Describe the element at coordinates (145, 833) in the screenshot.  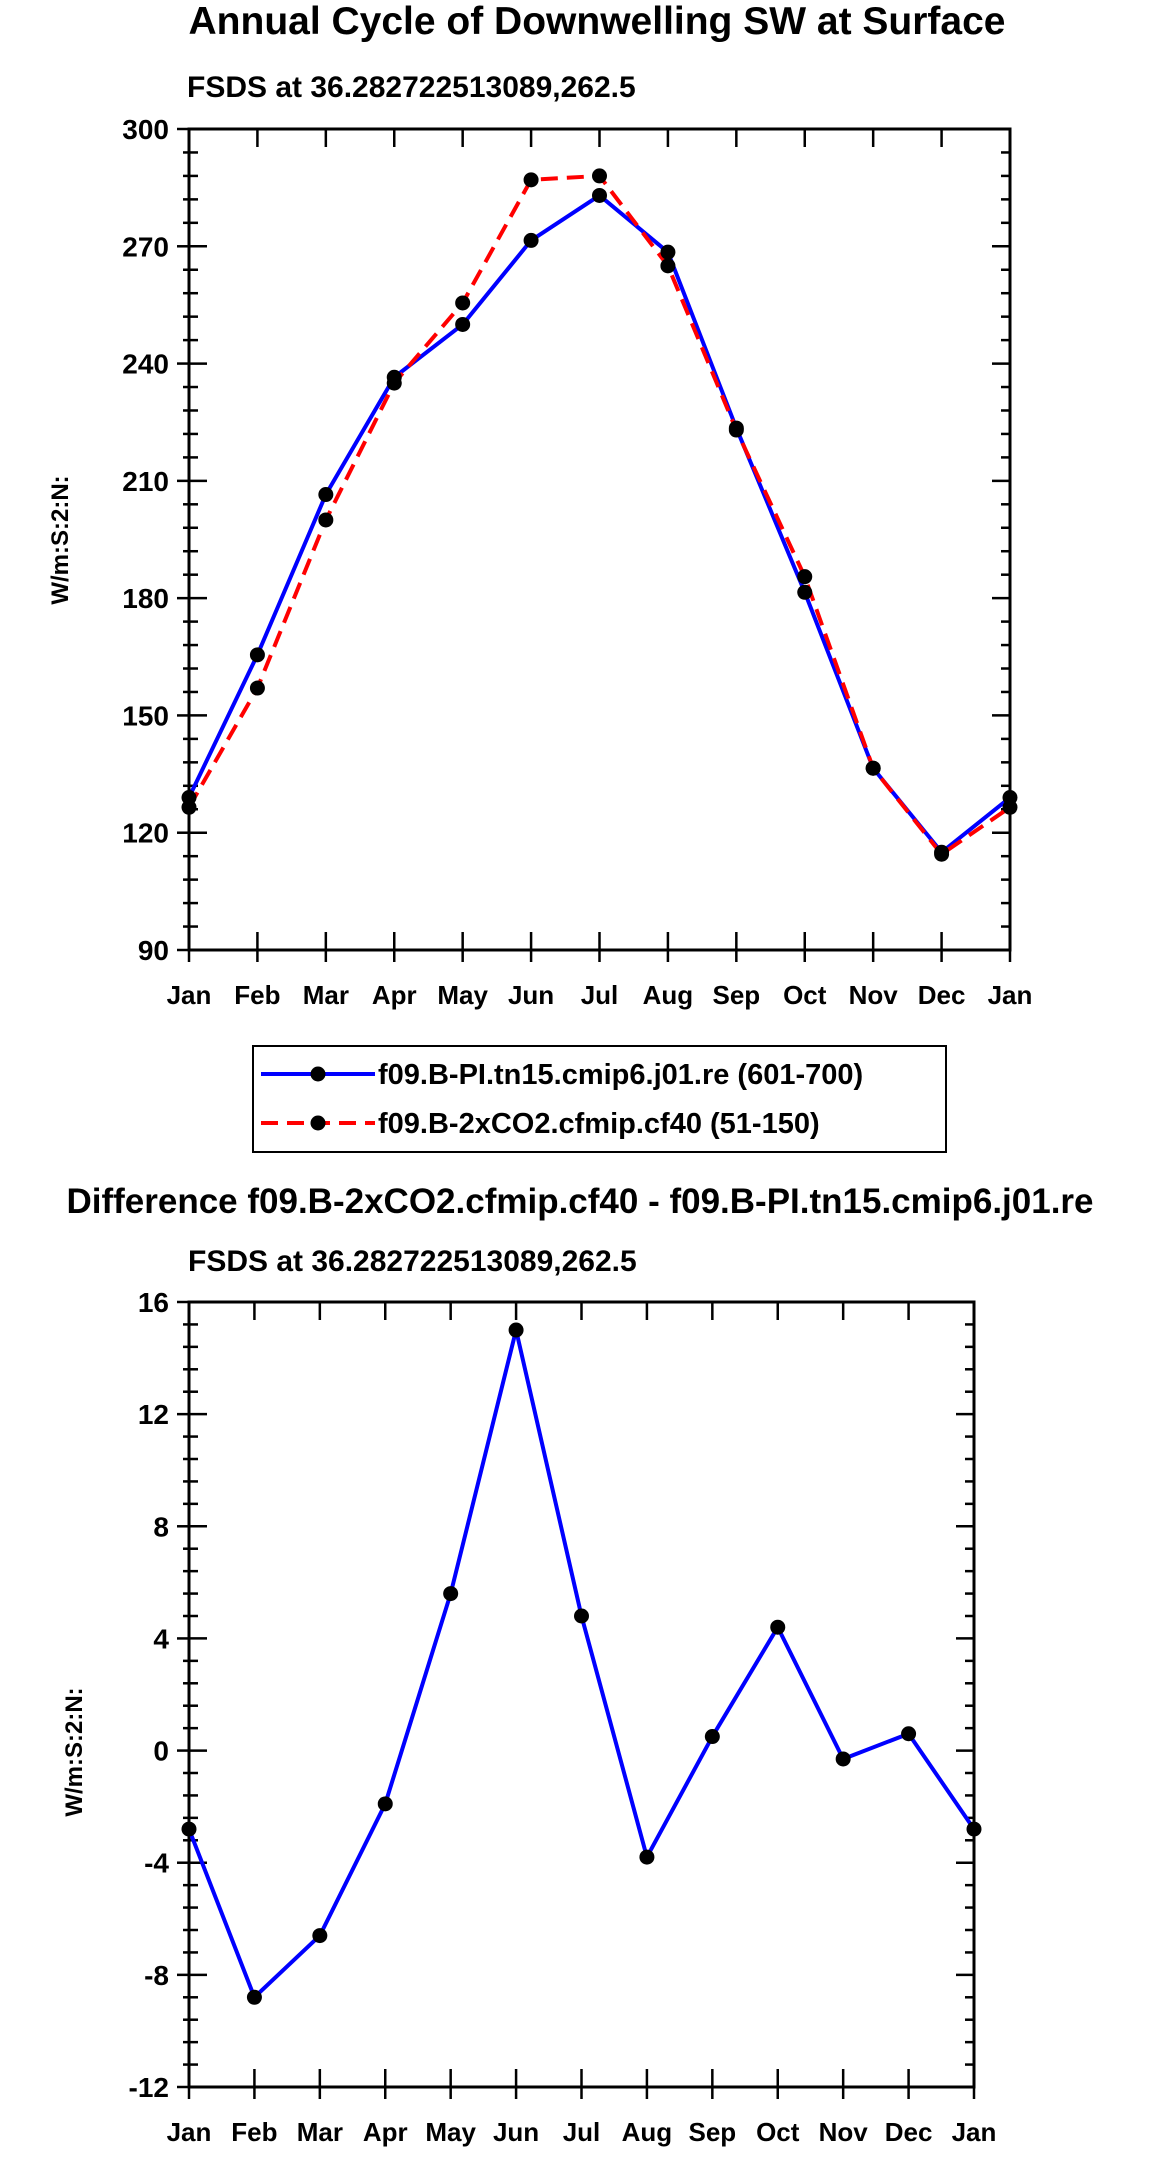
I see `y-tick-label: 120` at that location.